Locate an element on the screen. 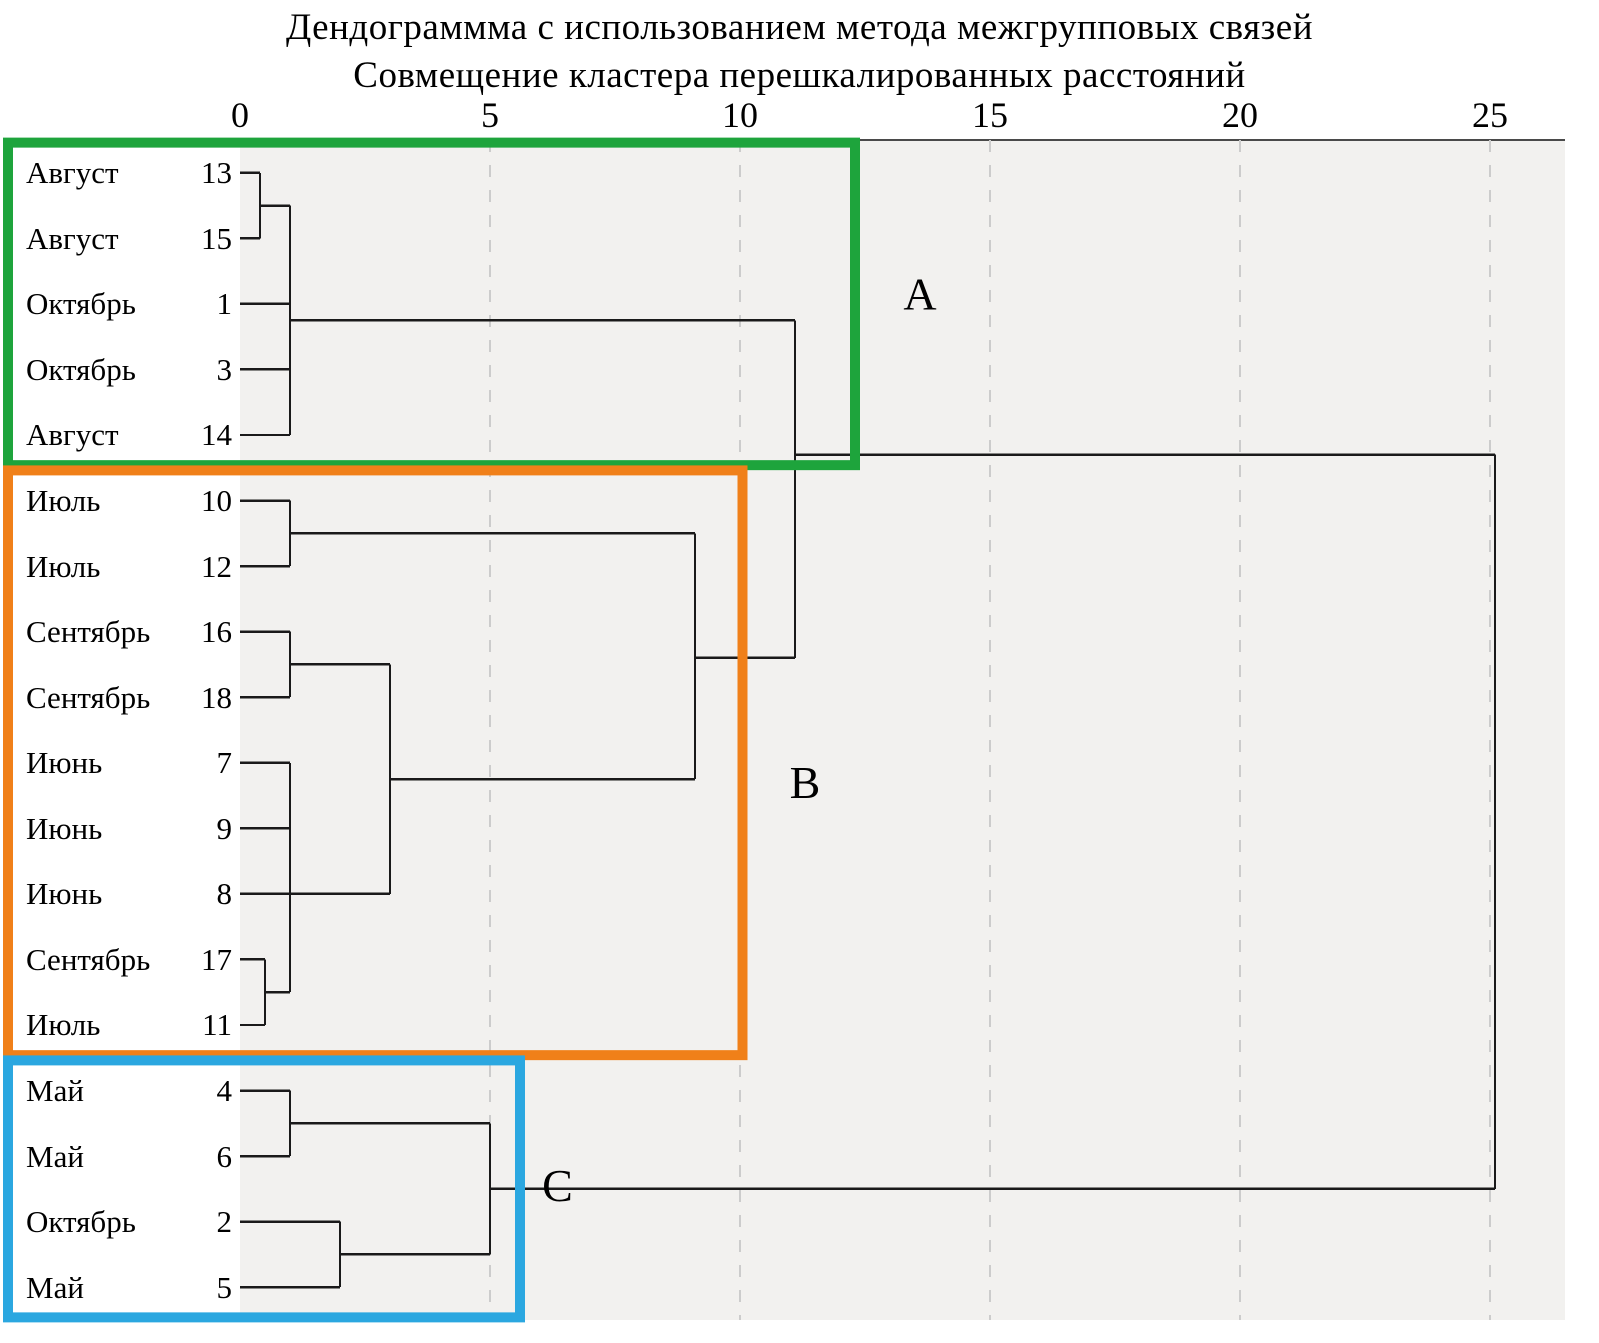 This screenshot has height=1343, width=1599. leaf-row: Июль 12 is located at coordinates (120, 566).